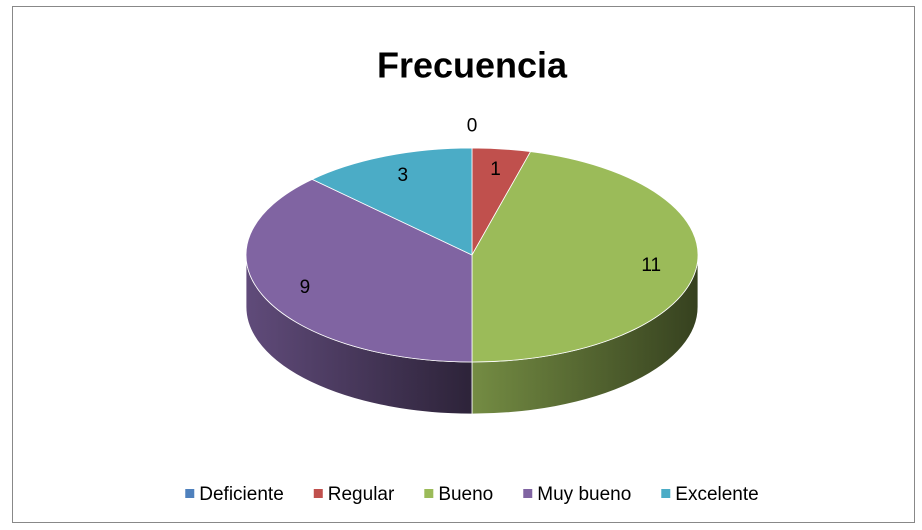  I want to click on legend-label: Excelente, so click(716, 494).